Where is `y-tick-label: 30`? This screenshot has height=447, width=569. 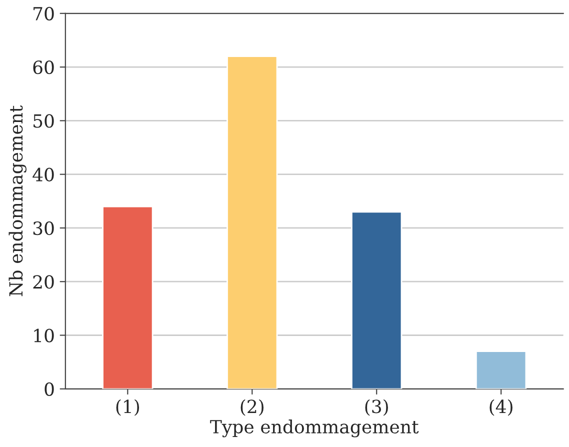 y-tick-label: 30 is located at coordinates (43, 228).